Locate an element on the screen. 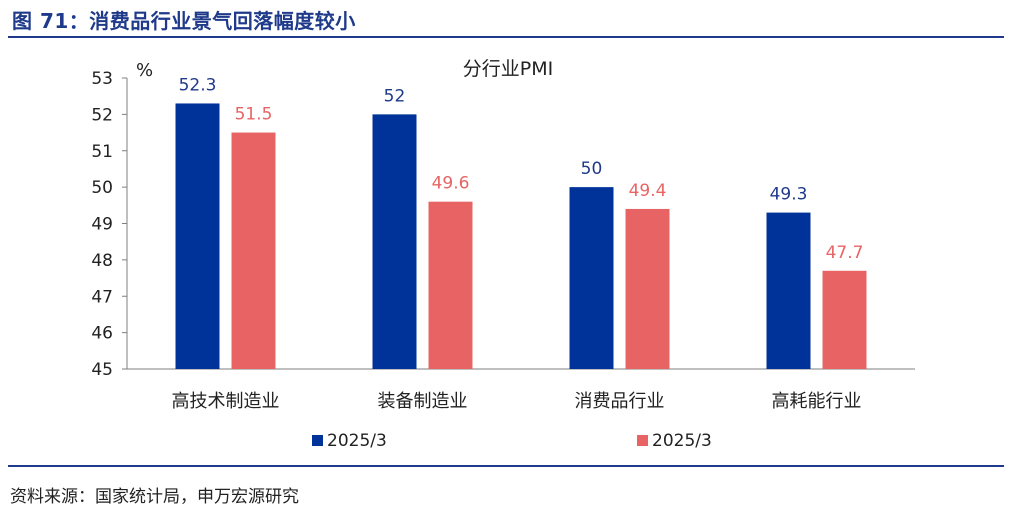  y-tick-label: 49 is located at coordinates (102, 225).